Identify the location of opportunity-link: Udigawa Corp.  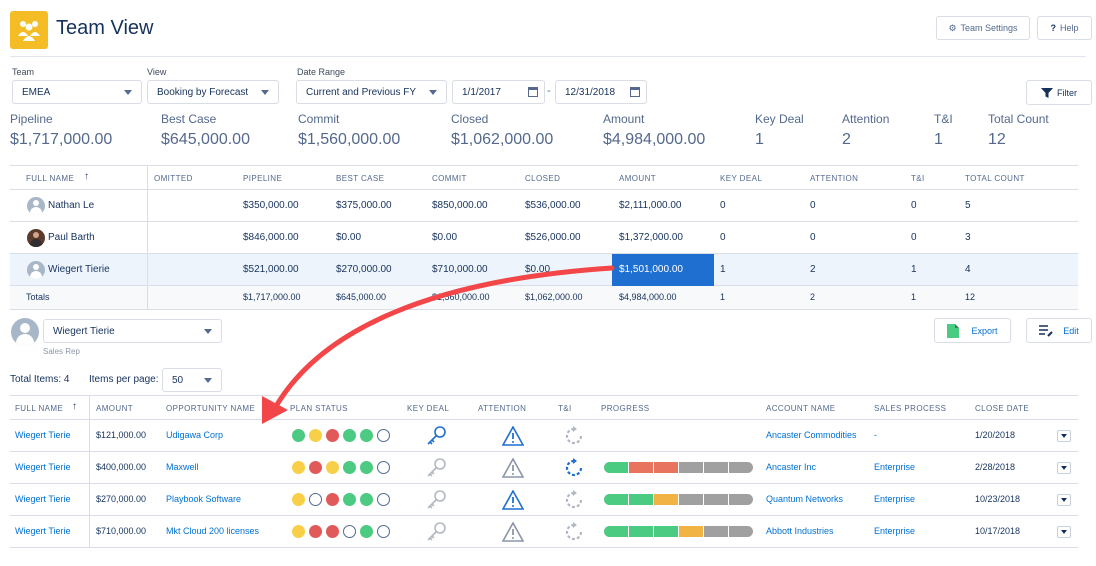
(195, 435).